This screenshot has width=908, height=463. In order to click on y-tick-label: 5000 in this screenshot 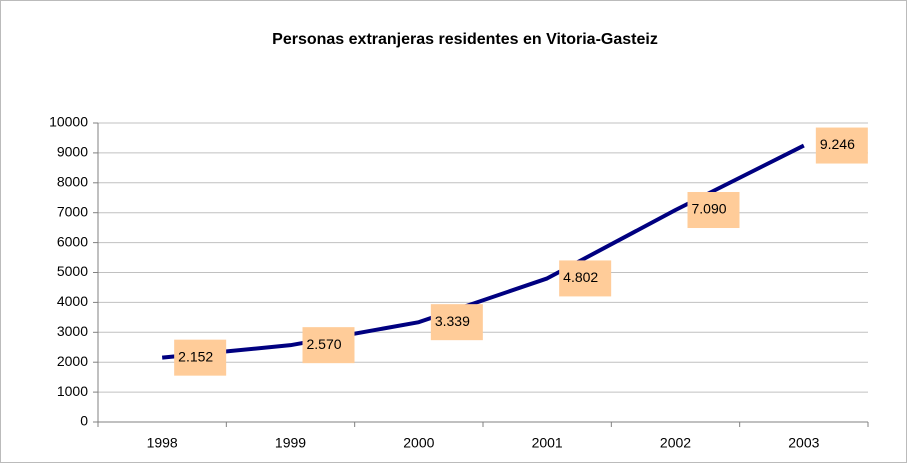, I will do `click(72, 271)`.